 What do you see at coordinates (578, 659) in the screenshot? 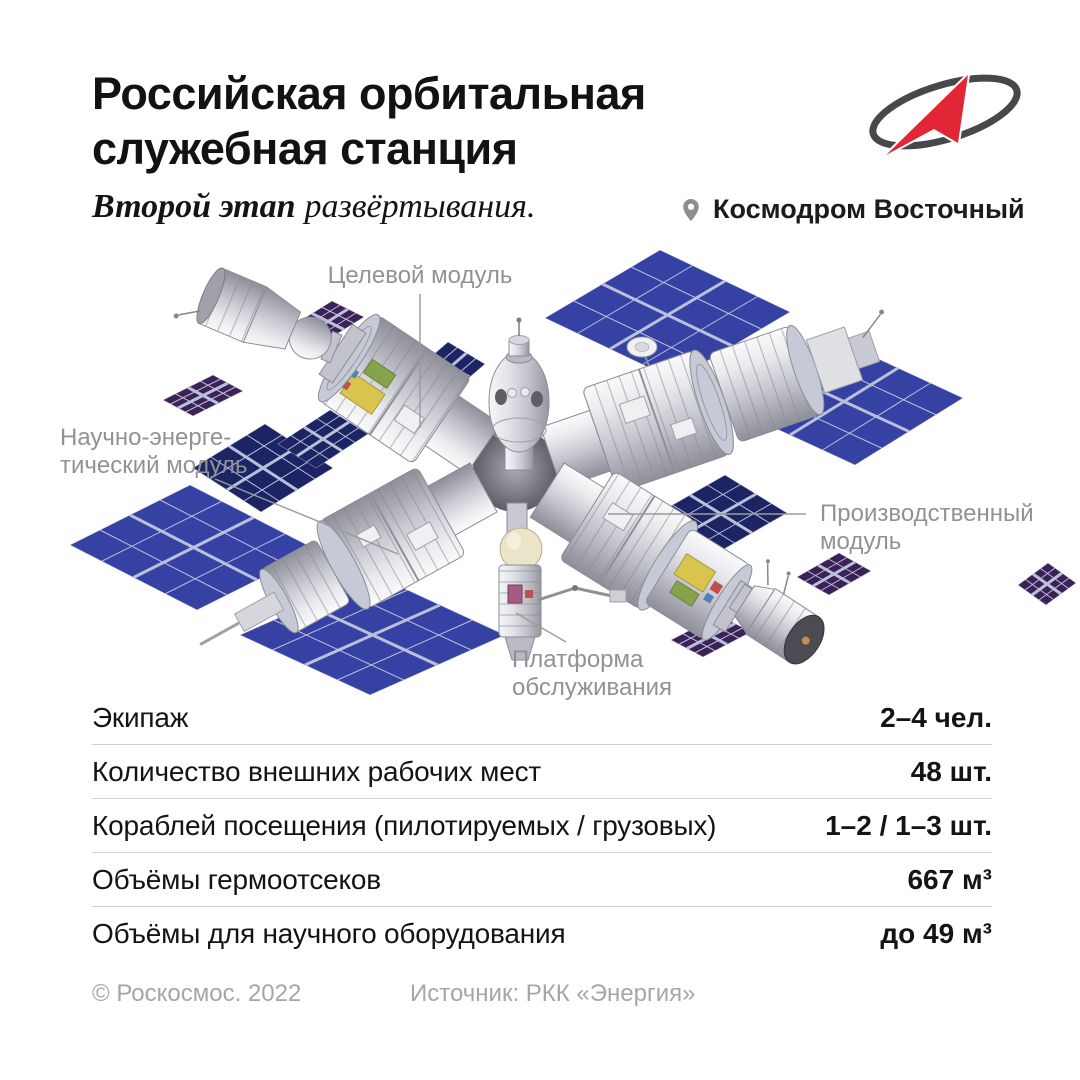
I see `label-service-platform-line1: Платформа` at bounding box center [578, 659].